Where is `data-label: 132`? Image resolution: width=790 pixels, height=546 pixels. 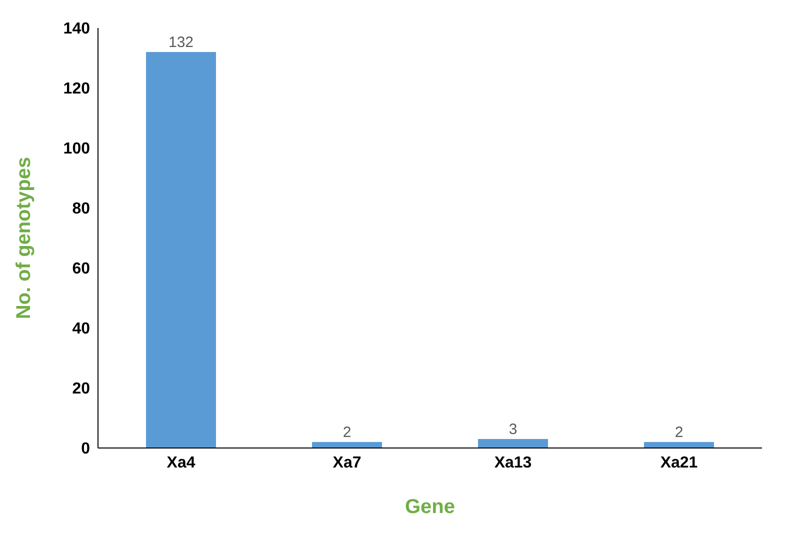 data-label: 132 is located at coordinates (181, 42).